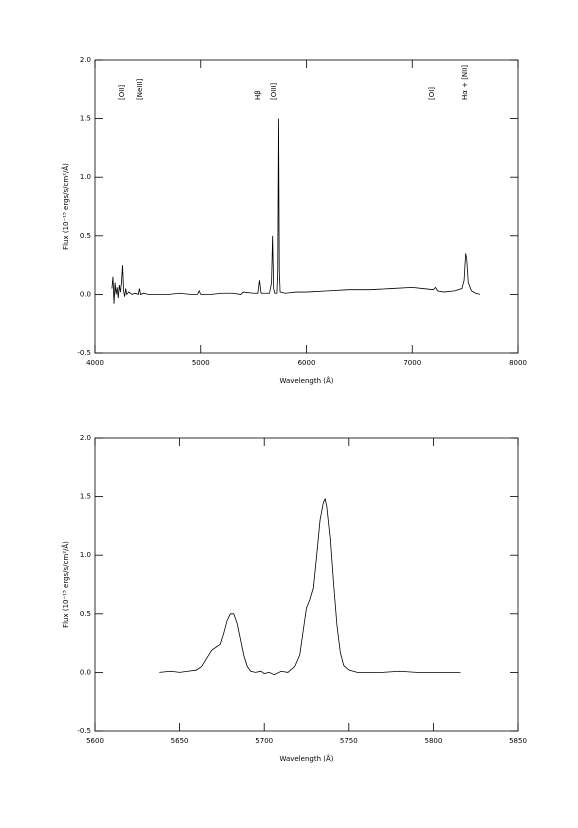 This screenshot has height=828, width=578. Describe the element at coordinates (258, 95) in the screenshot. I see `line-annotation: Hβ` at that location.